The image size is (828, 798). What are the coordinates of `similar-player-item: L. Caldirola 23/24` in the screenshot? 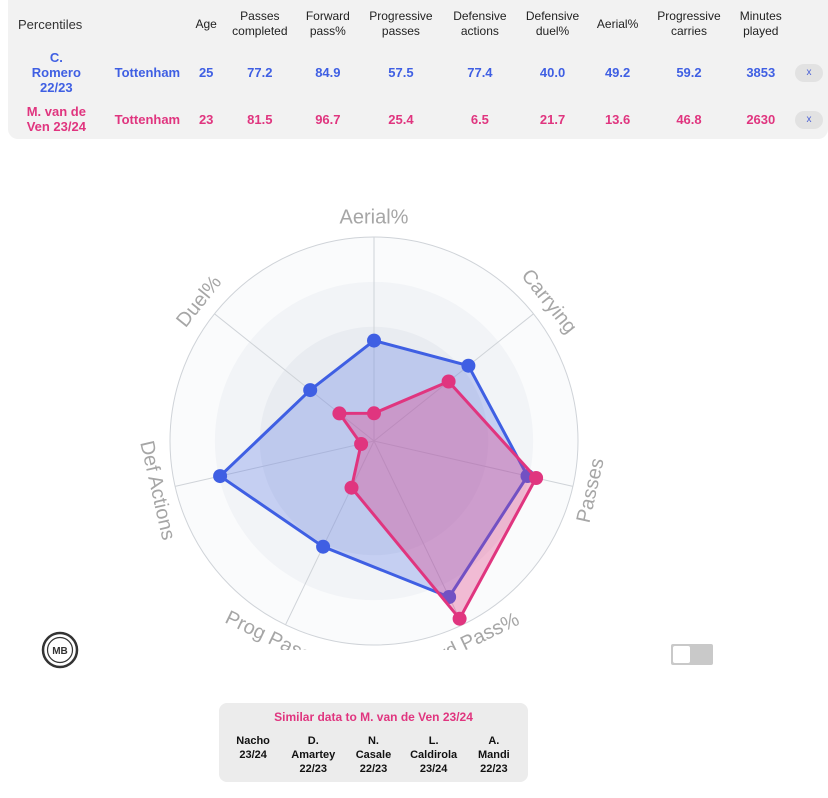 It's located at (434, 755).